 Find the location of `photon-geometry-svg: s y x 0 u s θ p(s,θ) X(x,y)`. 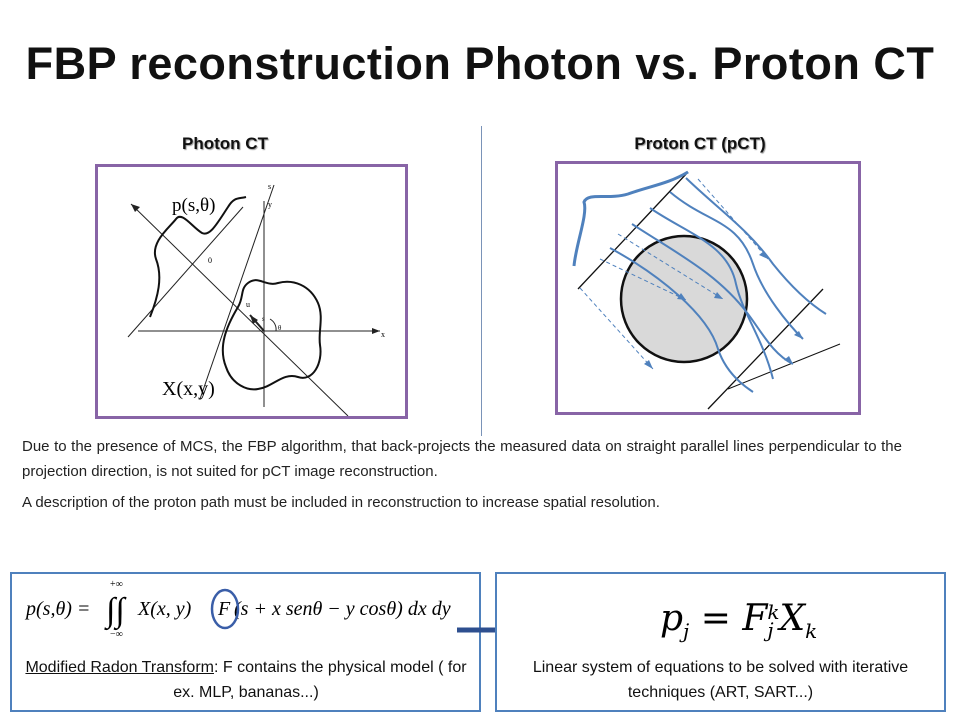

photon-geometry-svg: s y x 0 u s θ p(s,θ) X(x,y) is located at coordinates (256, 299).